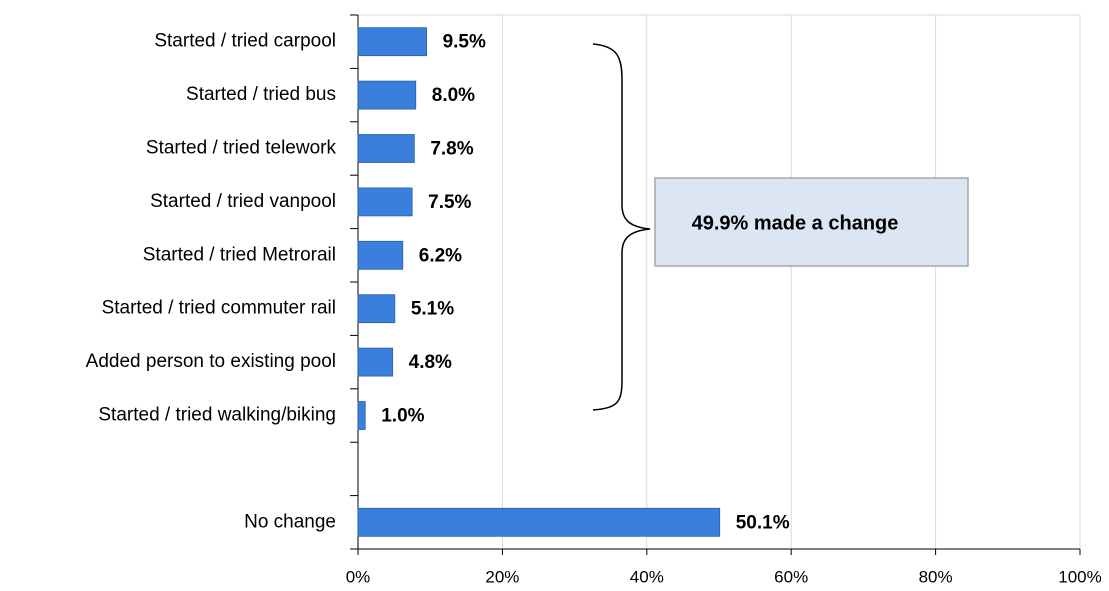 This screenshot has height=591, width=1109. I want to click on y-tick-label: Added person to existing pool, so click(211, 361).